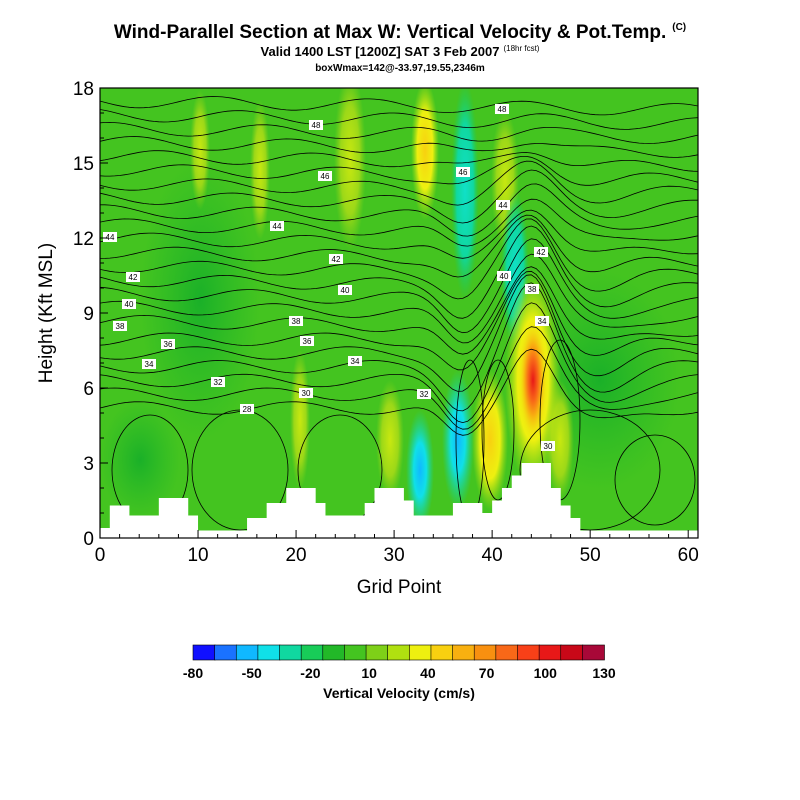  What do you see at coordinates (310, 673) in the screenshot?
I see `colorbar-tick-label: -20` at bounding box center [310, 673].